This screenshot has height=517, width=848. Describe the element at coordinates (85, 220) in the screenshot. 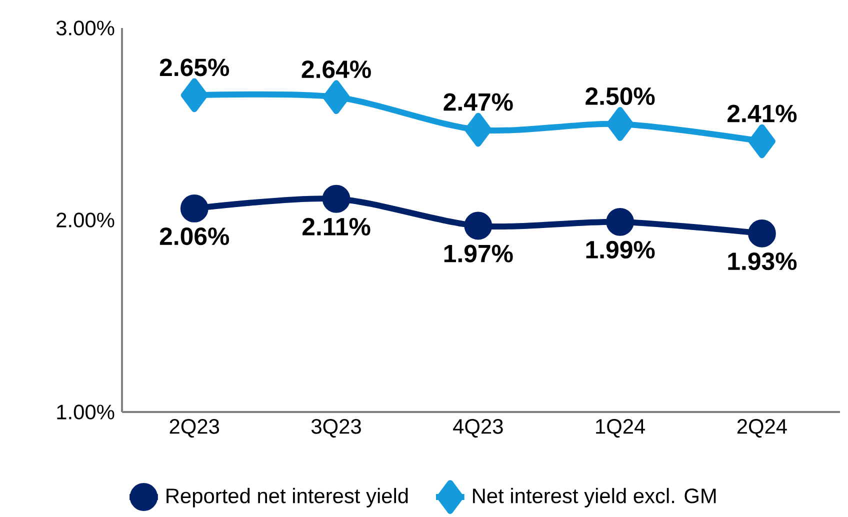

I see `y-tick-label: 2.00%` at that location.